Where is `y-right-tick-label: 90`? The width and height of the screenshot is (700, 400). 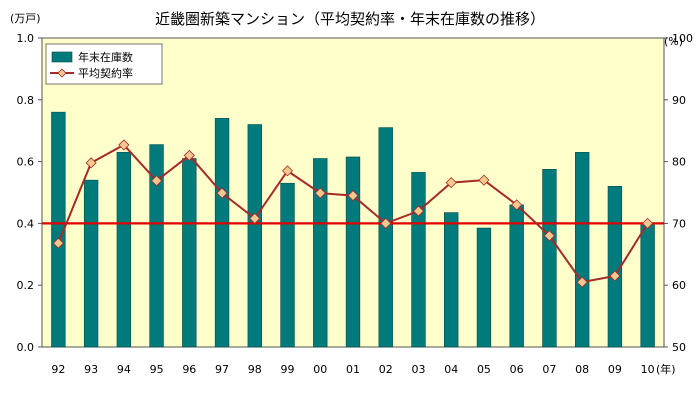 y-right-tick-label: 90 is located at coordinates (679, 100).